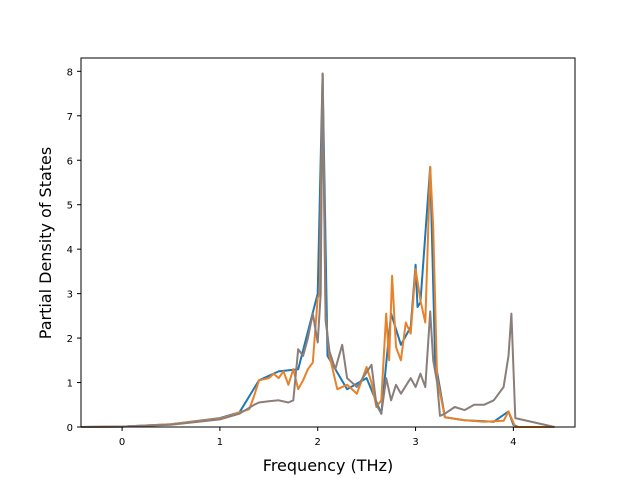 This screenshot has height=480, width=640. What do you see at coordinates (70, 428) in the screenshot?
I see `y-tick-label: 0` at bounding box center [70, 428].